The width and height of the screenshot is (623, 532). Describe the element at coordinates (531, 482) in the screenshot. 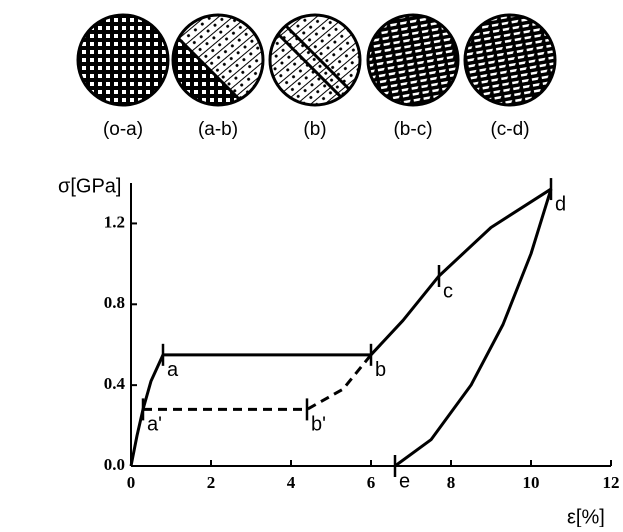

I see `x-tick-label: 10` at that location.